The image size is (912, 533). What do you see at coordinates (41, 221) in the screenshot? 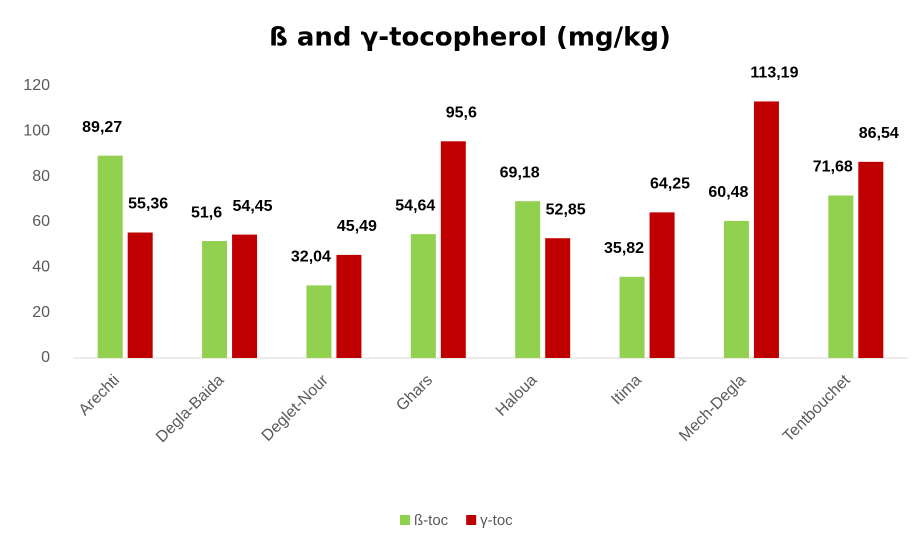
I see `y-tick-label: 60` at bounding box center [41, 221].